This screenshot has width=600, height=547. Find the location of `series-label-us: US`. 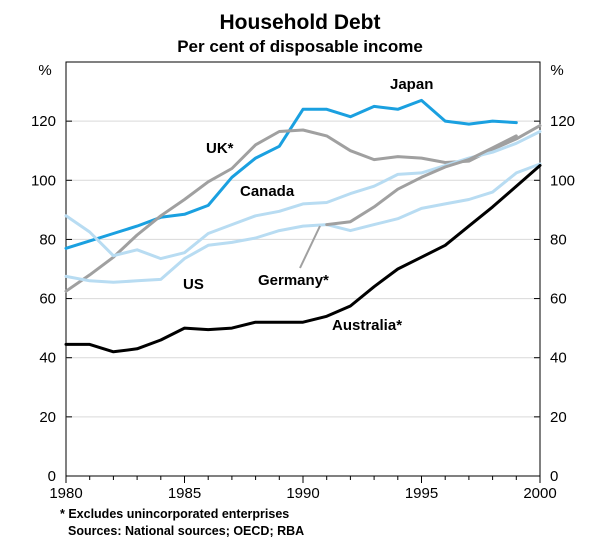

series-label-us: US is located at coordinates (193, 284).